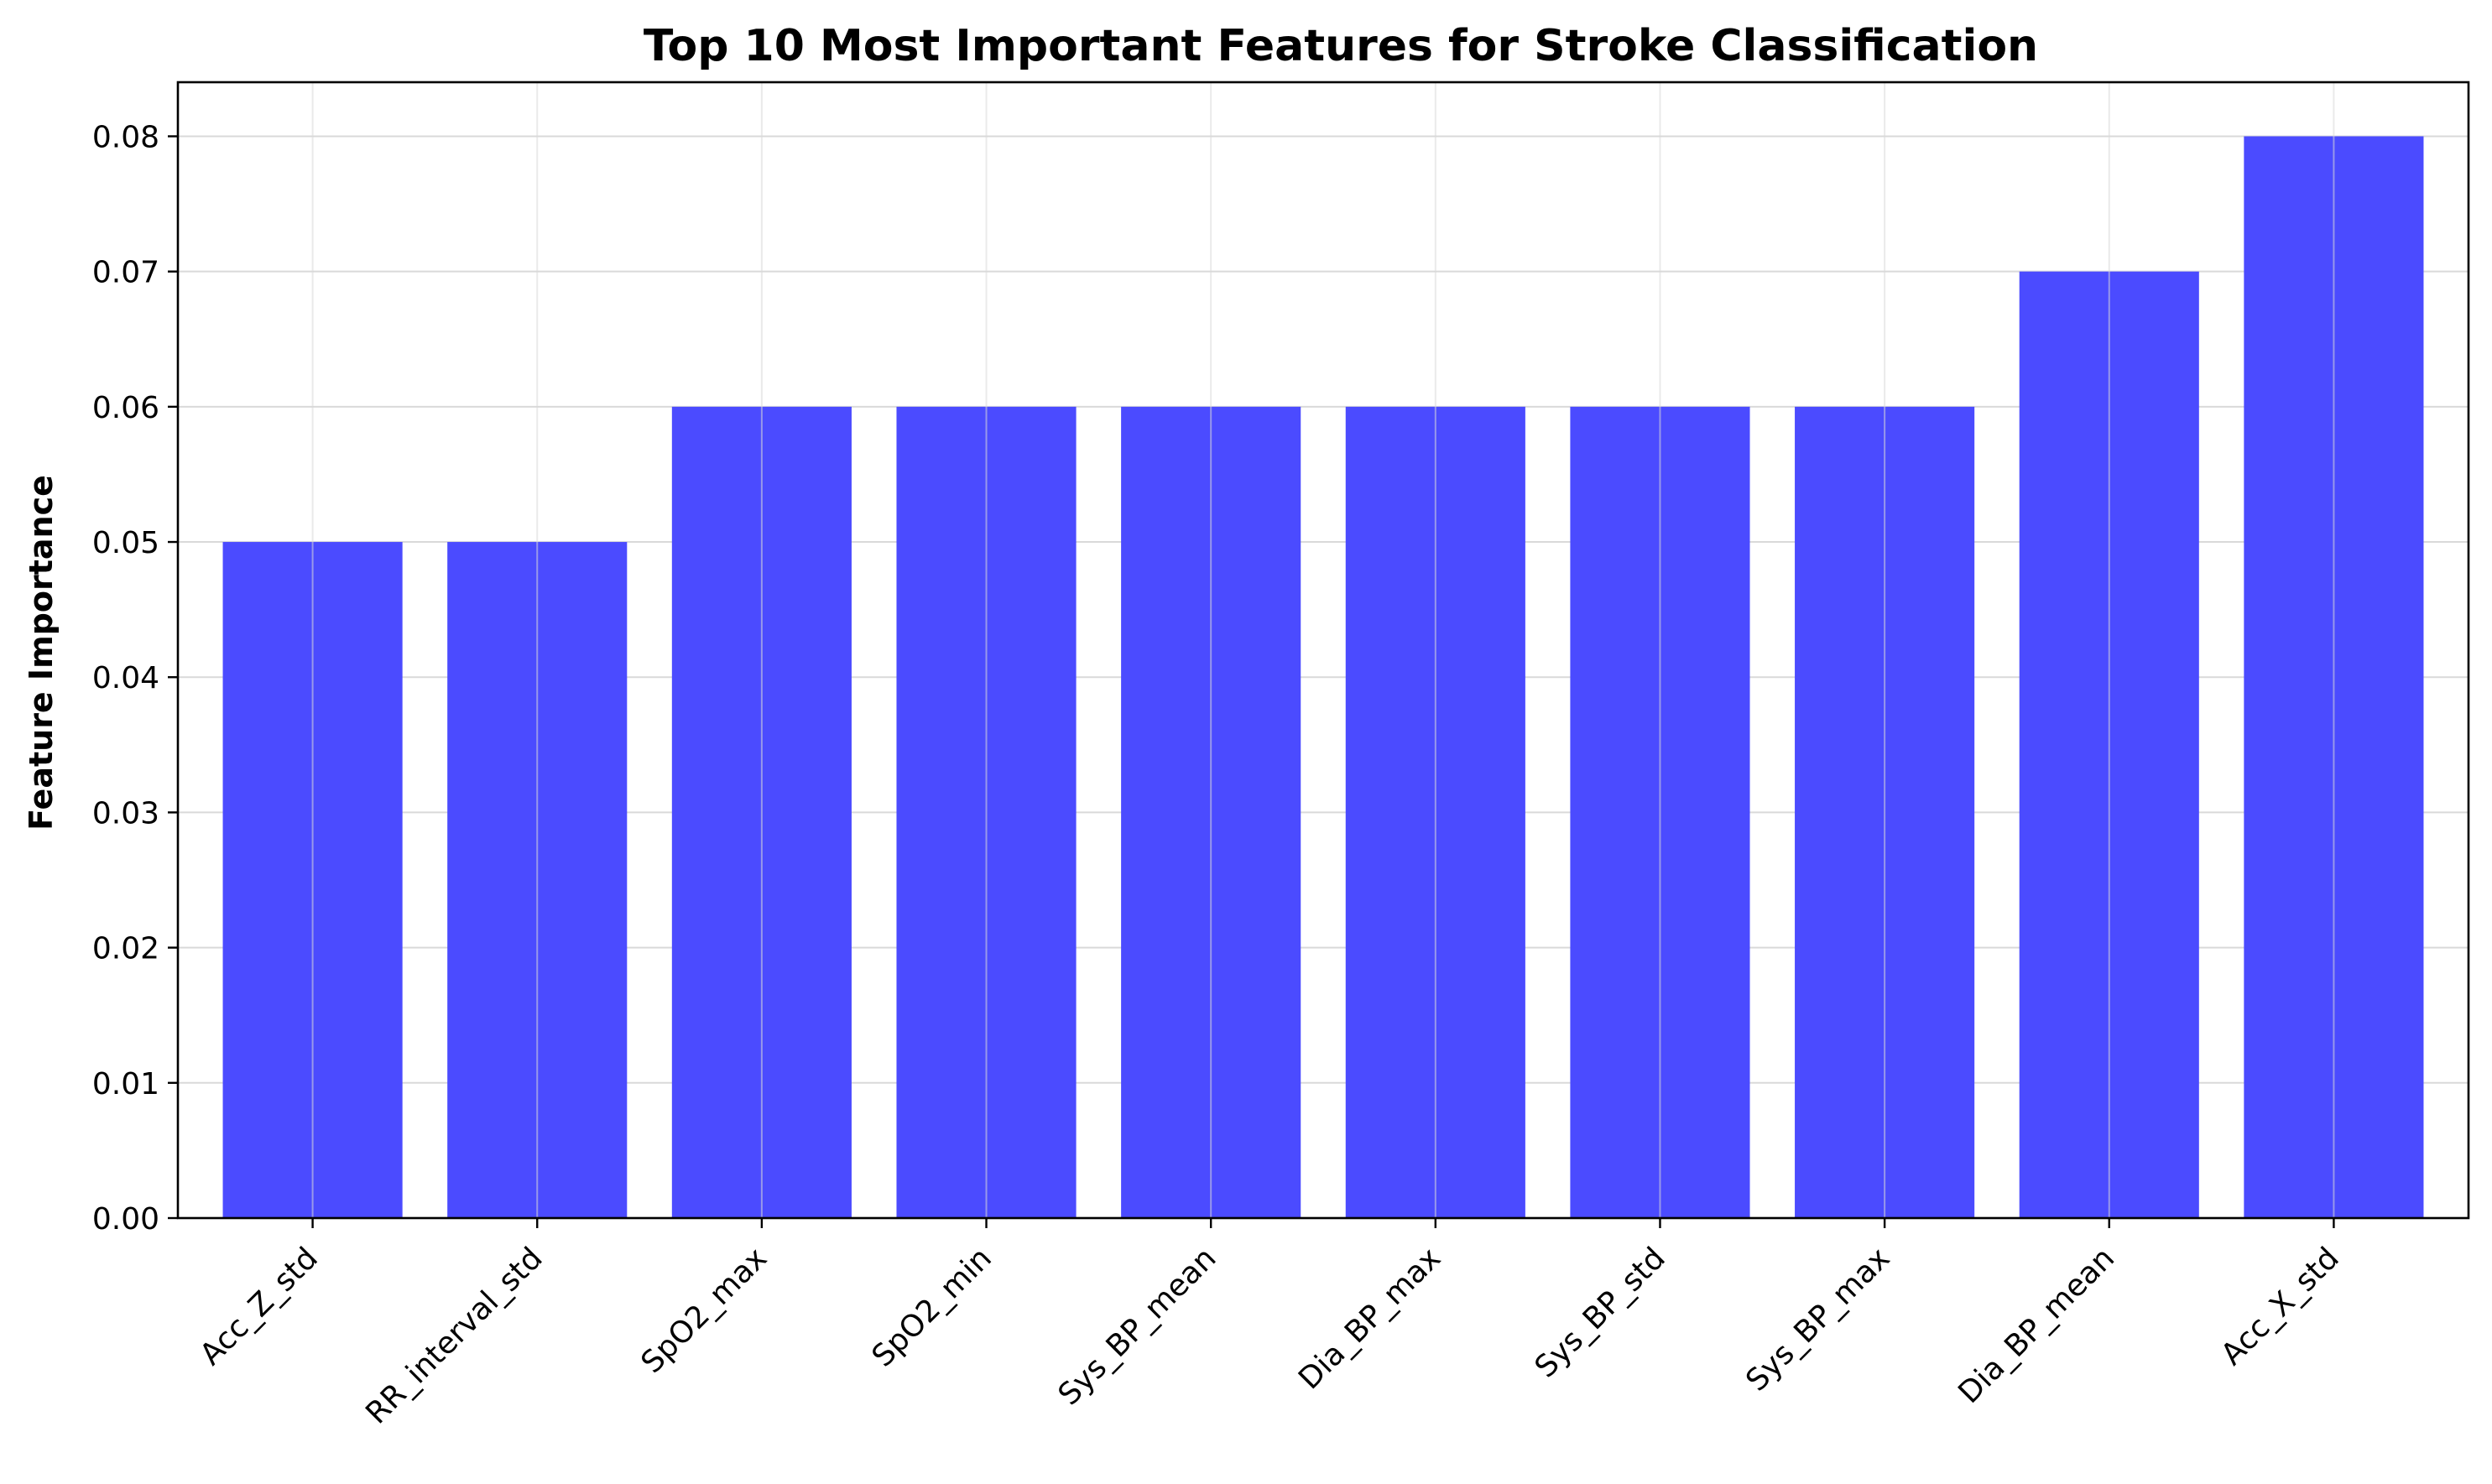  I want to click on x-tick-label: SpO2_max, so click(704, 1310).